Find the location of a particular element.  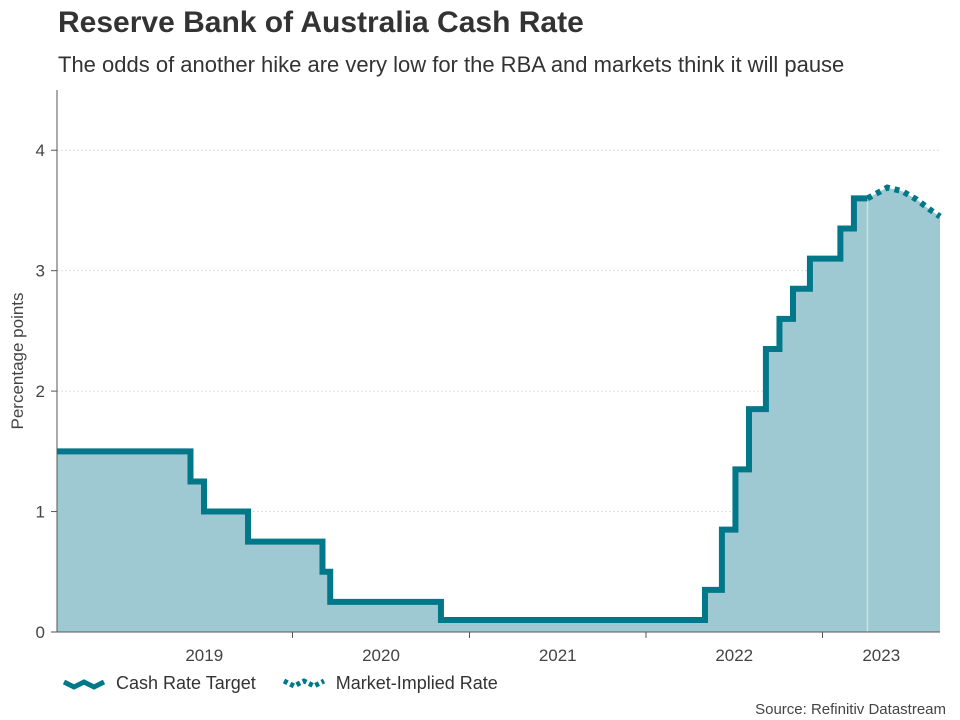

x-axis-ticks: 2019 2020 2021 2022 2023 is located at coordinates (542, 648).